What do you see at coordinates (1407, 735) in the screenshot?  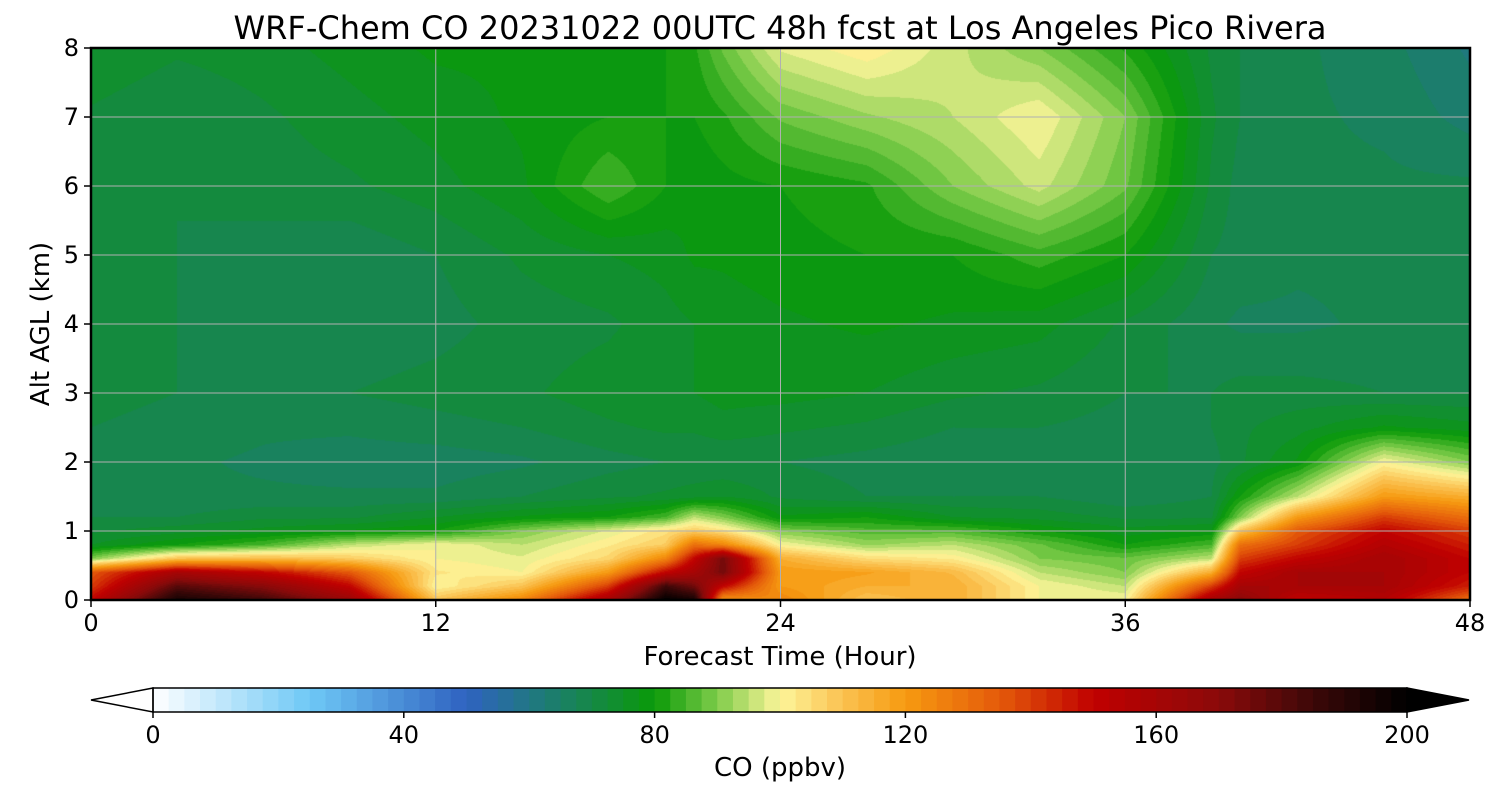 I see `colorbar-tick-label: 200` at bounding box center [1407, 735].